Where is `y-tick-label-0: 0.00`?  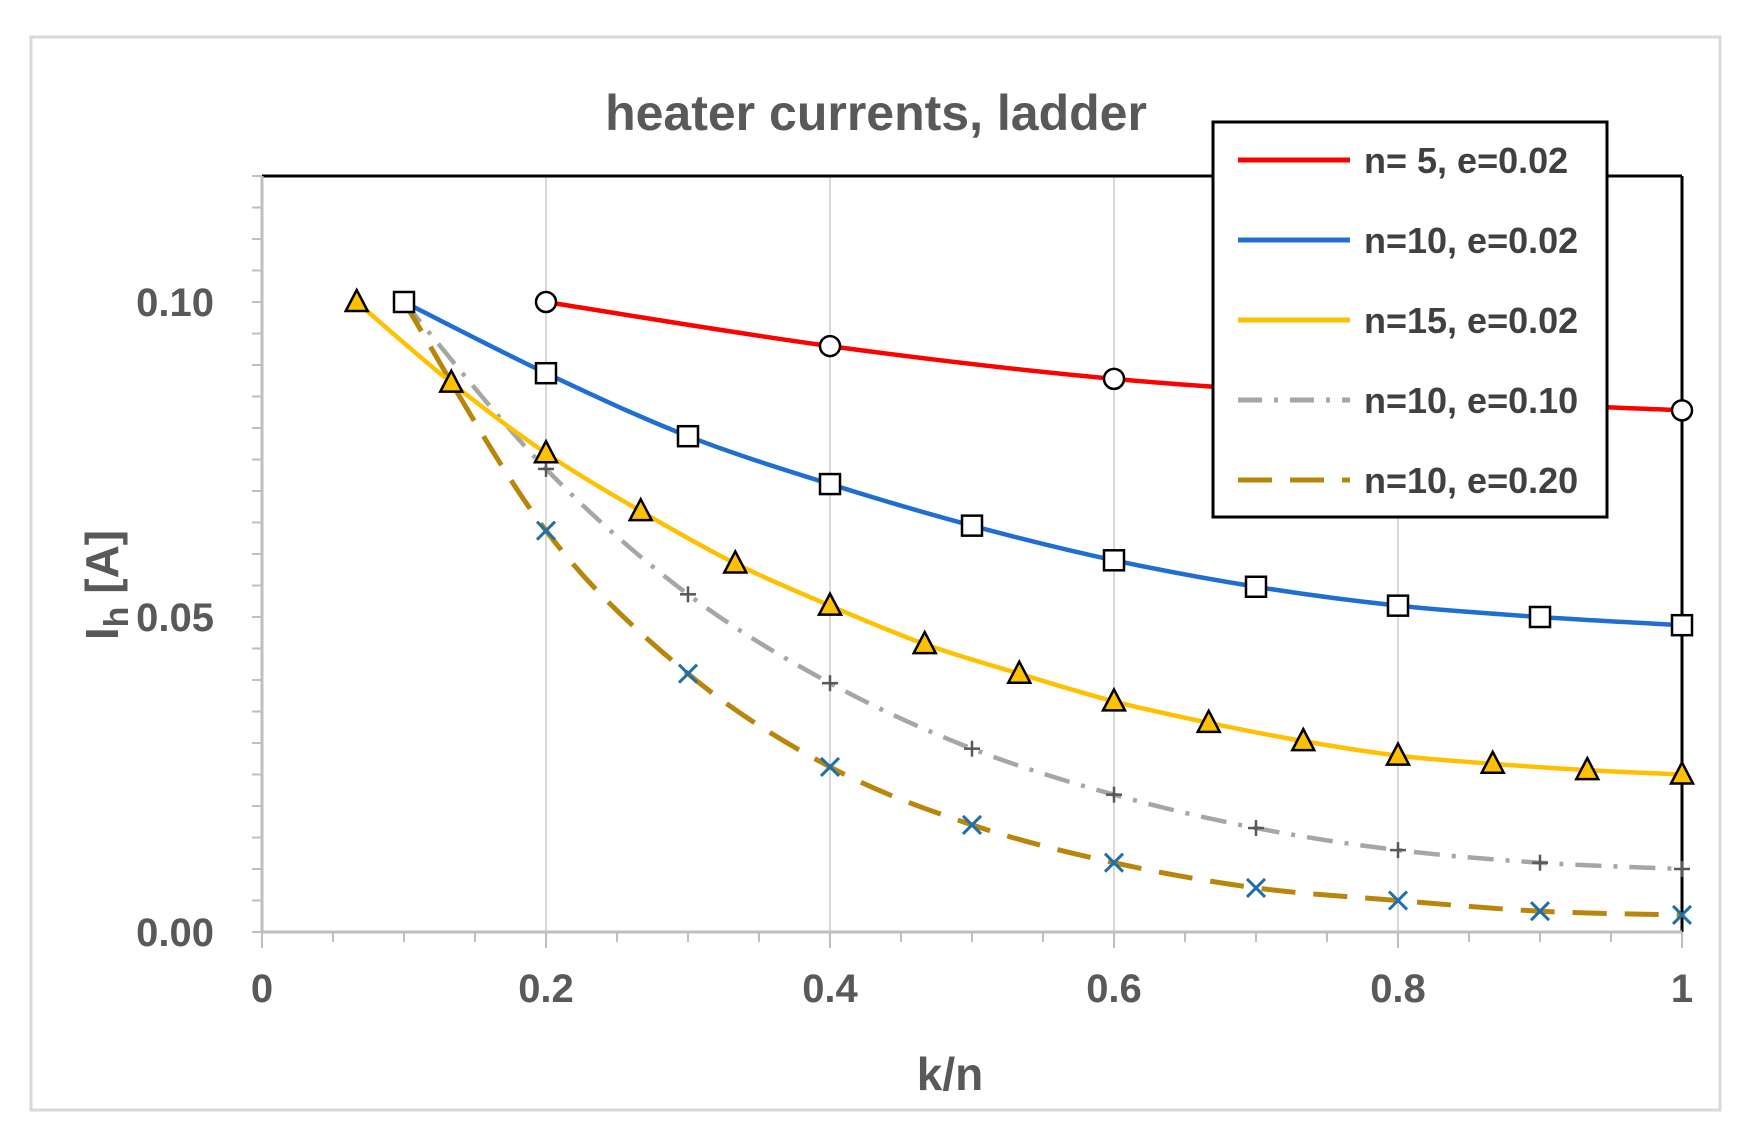
y-tick-label-0: 0.00 is located at coordinates (175, 933).